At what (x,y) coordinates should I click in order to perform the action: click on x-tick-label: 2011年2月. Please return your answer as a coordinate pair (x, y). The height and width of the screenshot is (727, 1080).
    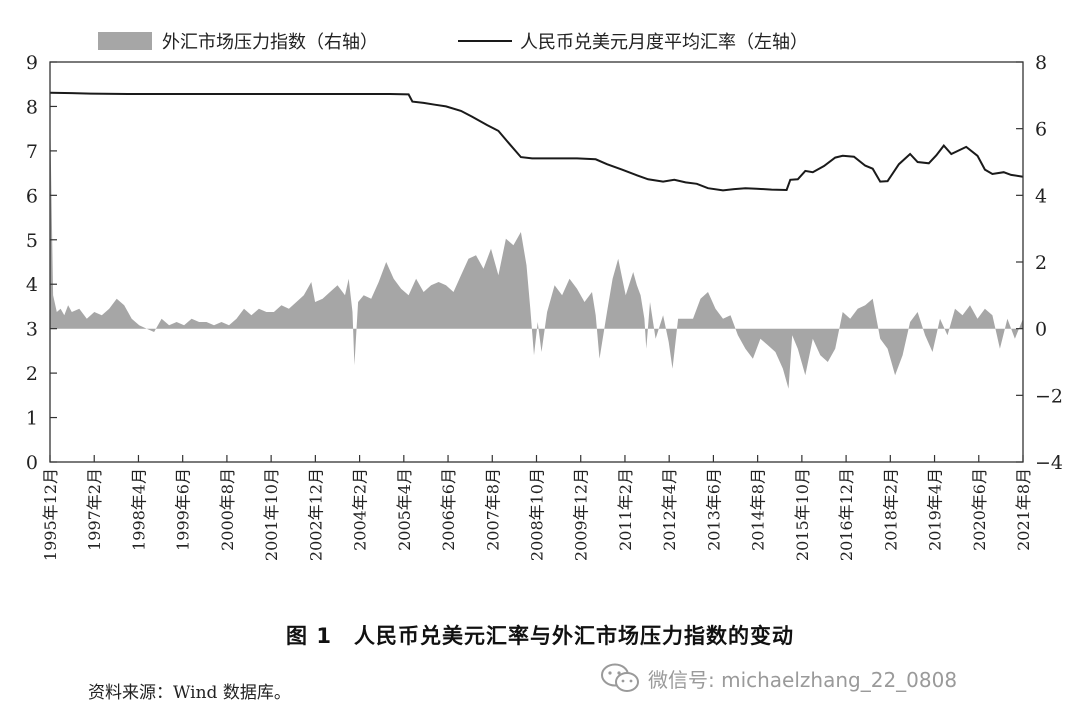
    Looking at the image, I should click on (625, 509).